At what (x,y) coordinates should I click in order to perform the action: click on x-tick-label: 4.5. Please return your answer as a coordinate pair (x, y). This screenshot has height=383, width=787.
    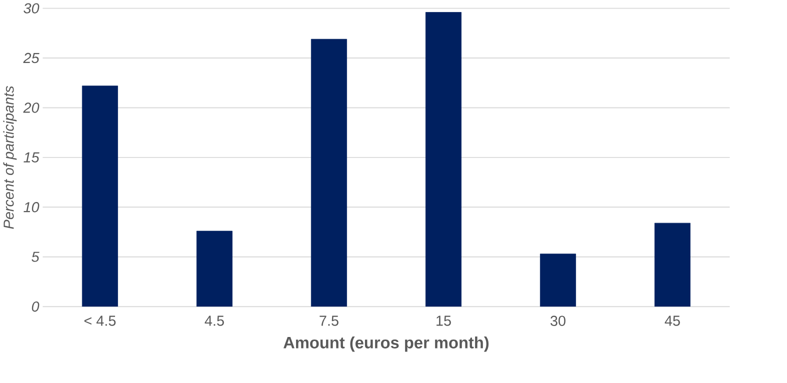
    Looking at the image, I should click on (214, 321).